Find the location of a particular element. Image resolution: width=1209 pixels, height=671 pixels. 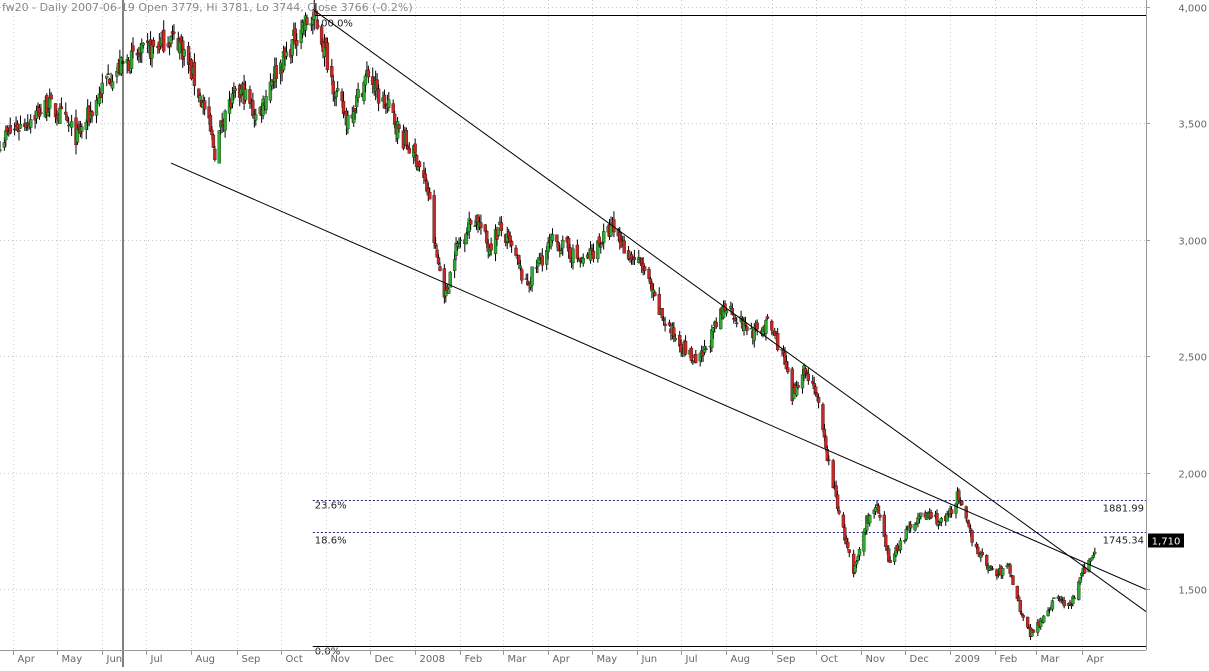

y-tick-label: 4,000 is located at coordinates (1192, 9).